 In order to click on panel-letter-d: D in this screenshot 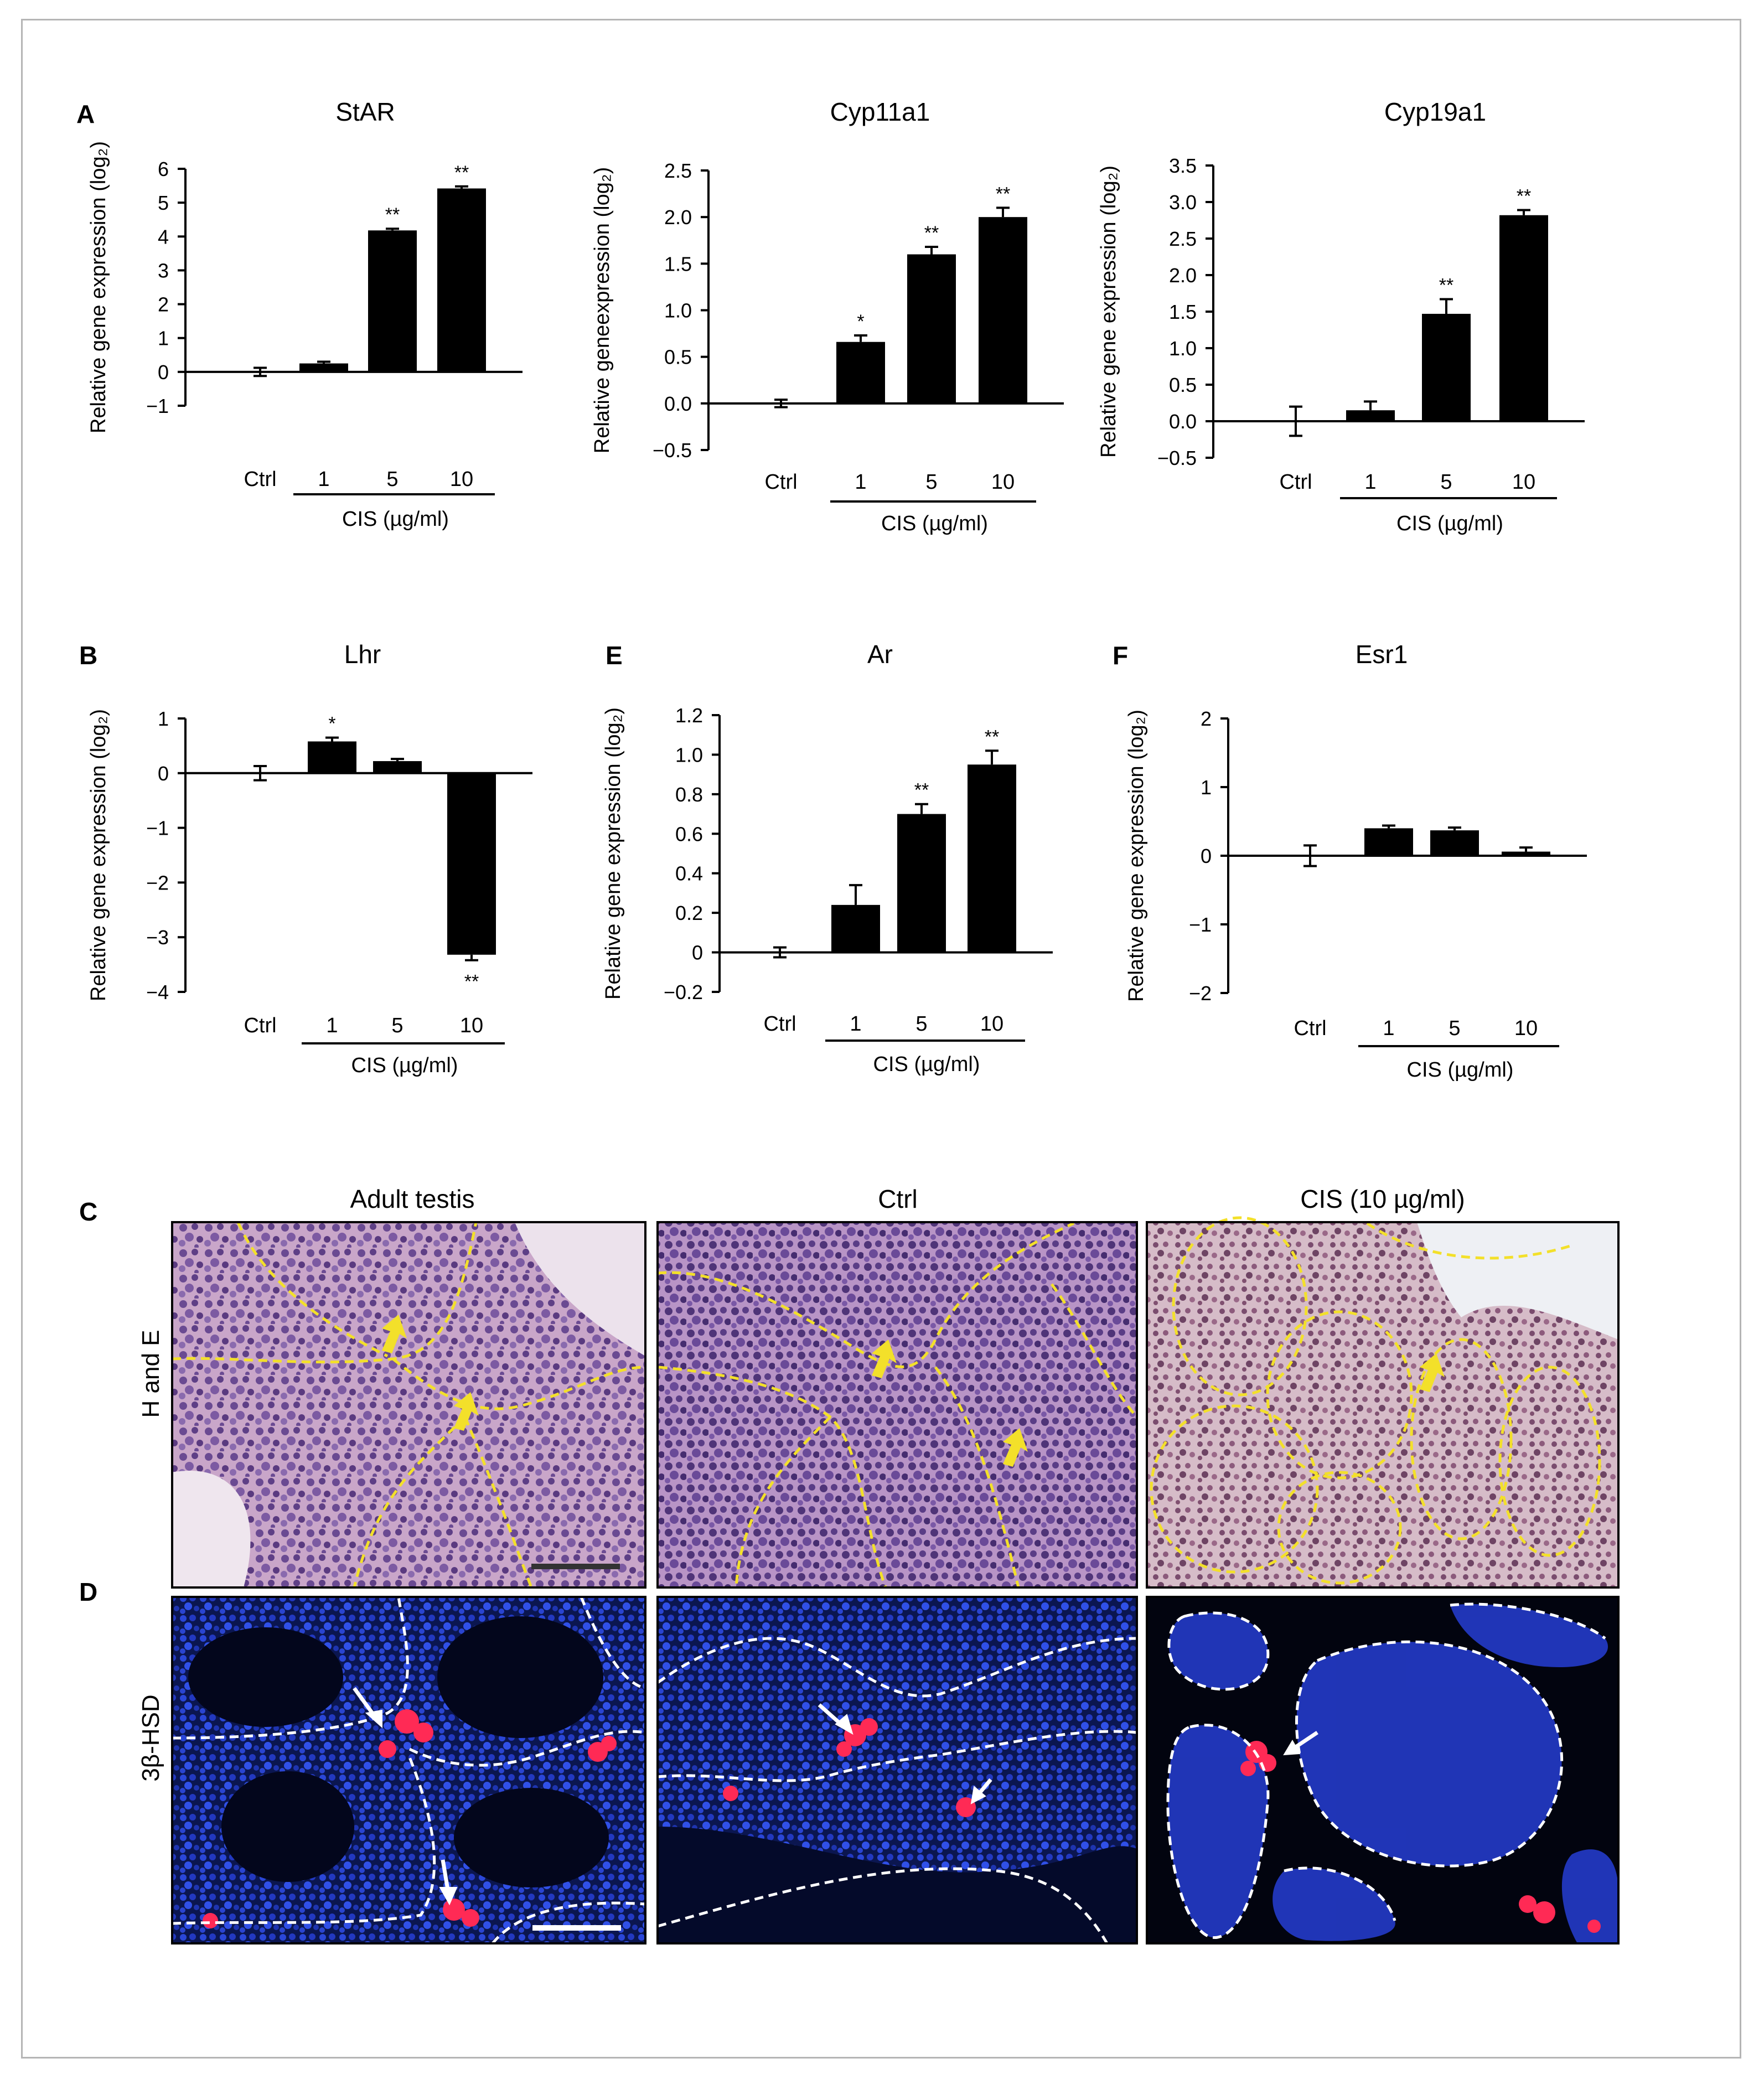, I will do `click(88, 1592)`.